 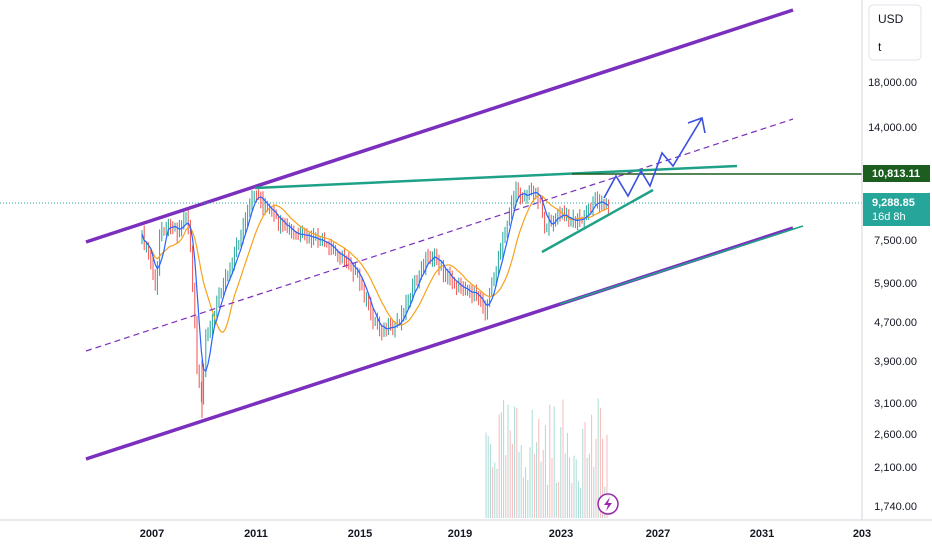 What do you see at coordinates (895, 323) in the screenshot?
I see `price-tick: 4,700.00` at bounding box center [895, 323].